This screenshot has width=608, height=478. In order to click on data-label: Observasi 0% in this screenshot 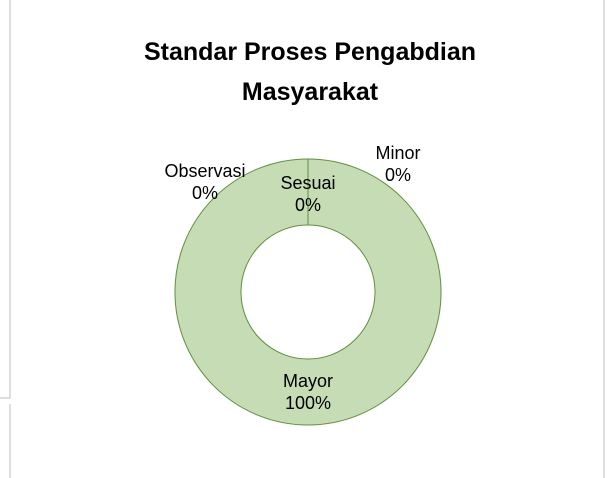, I will do `click(205, 182)`.